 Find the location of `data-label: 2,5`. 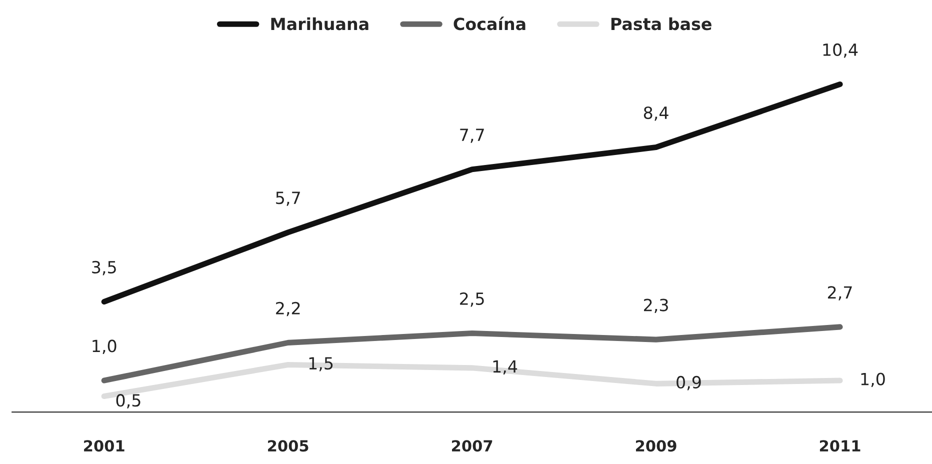

data-label: 2,5 is located at coordinates (472, 299).